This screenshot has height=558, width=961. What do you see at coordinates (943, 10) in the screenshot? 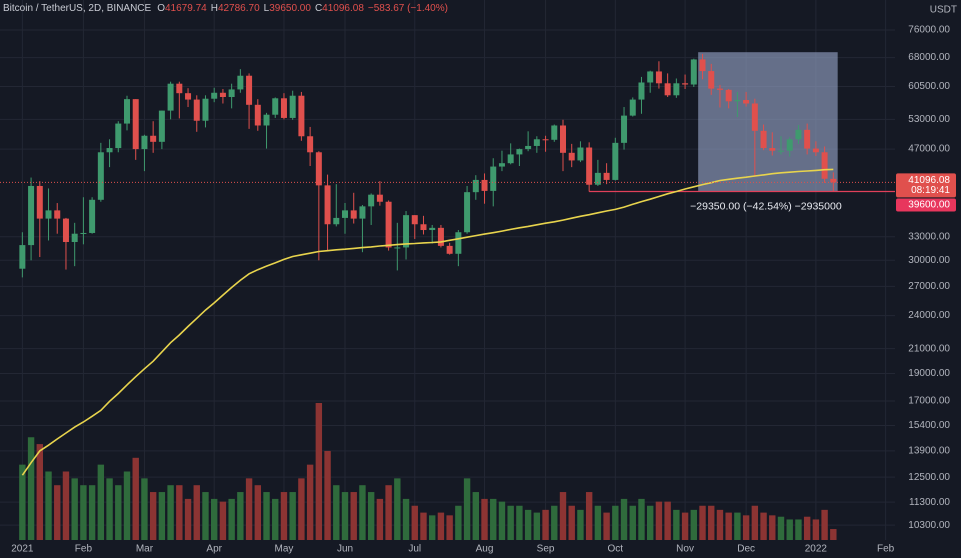
I see `axis-unit: USDT` at bounding box center [943, 10].